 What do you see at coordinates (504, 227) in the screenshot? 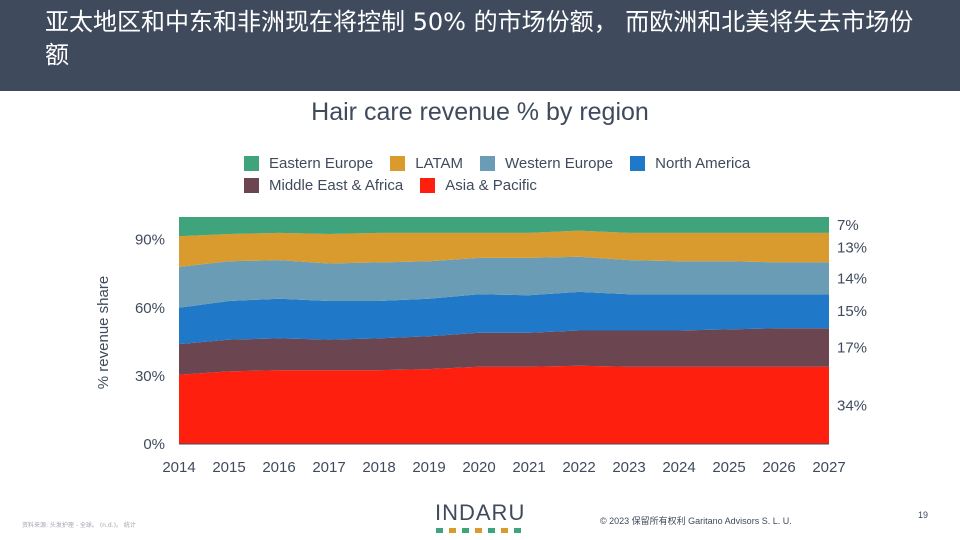
I see `area-eastern-europe` at bounding box center [504, 227].